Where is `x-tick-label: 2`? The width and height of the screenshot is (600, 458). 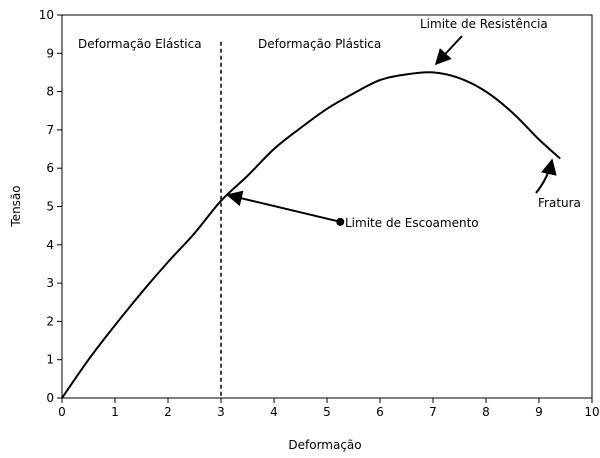 x-tick-label: 2 is located at coordinates (168, 412).